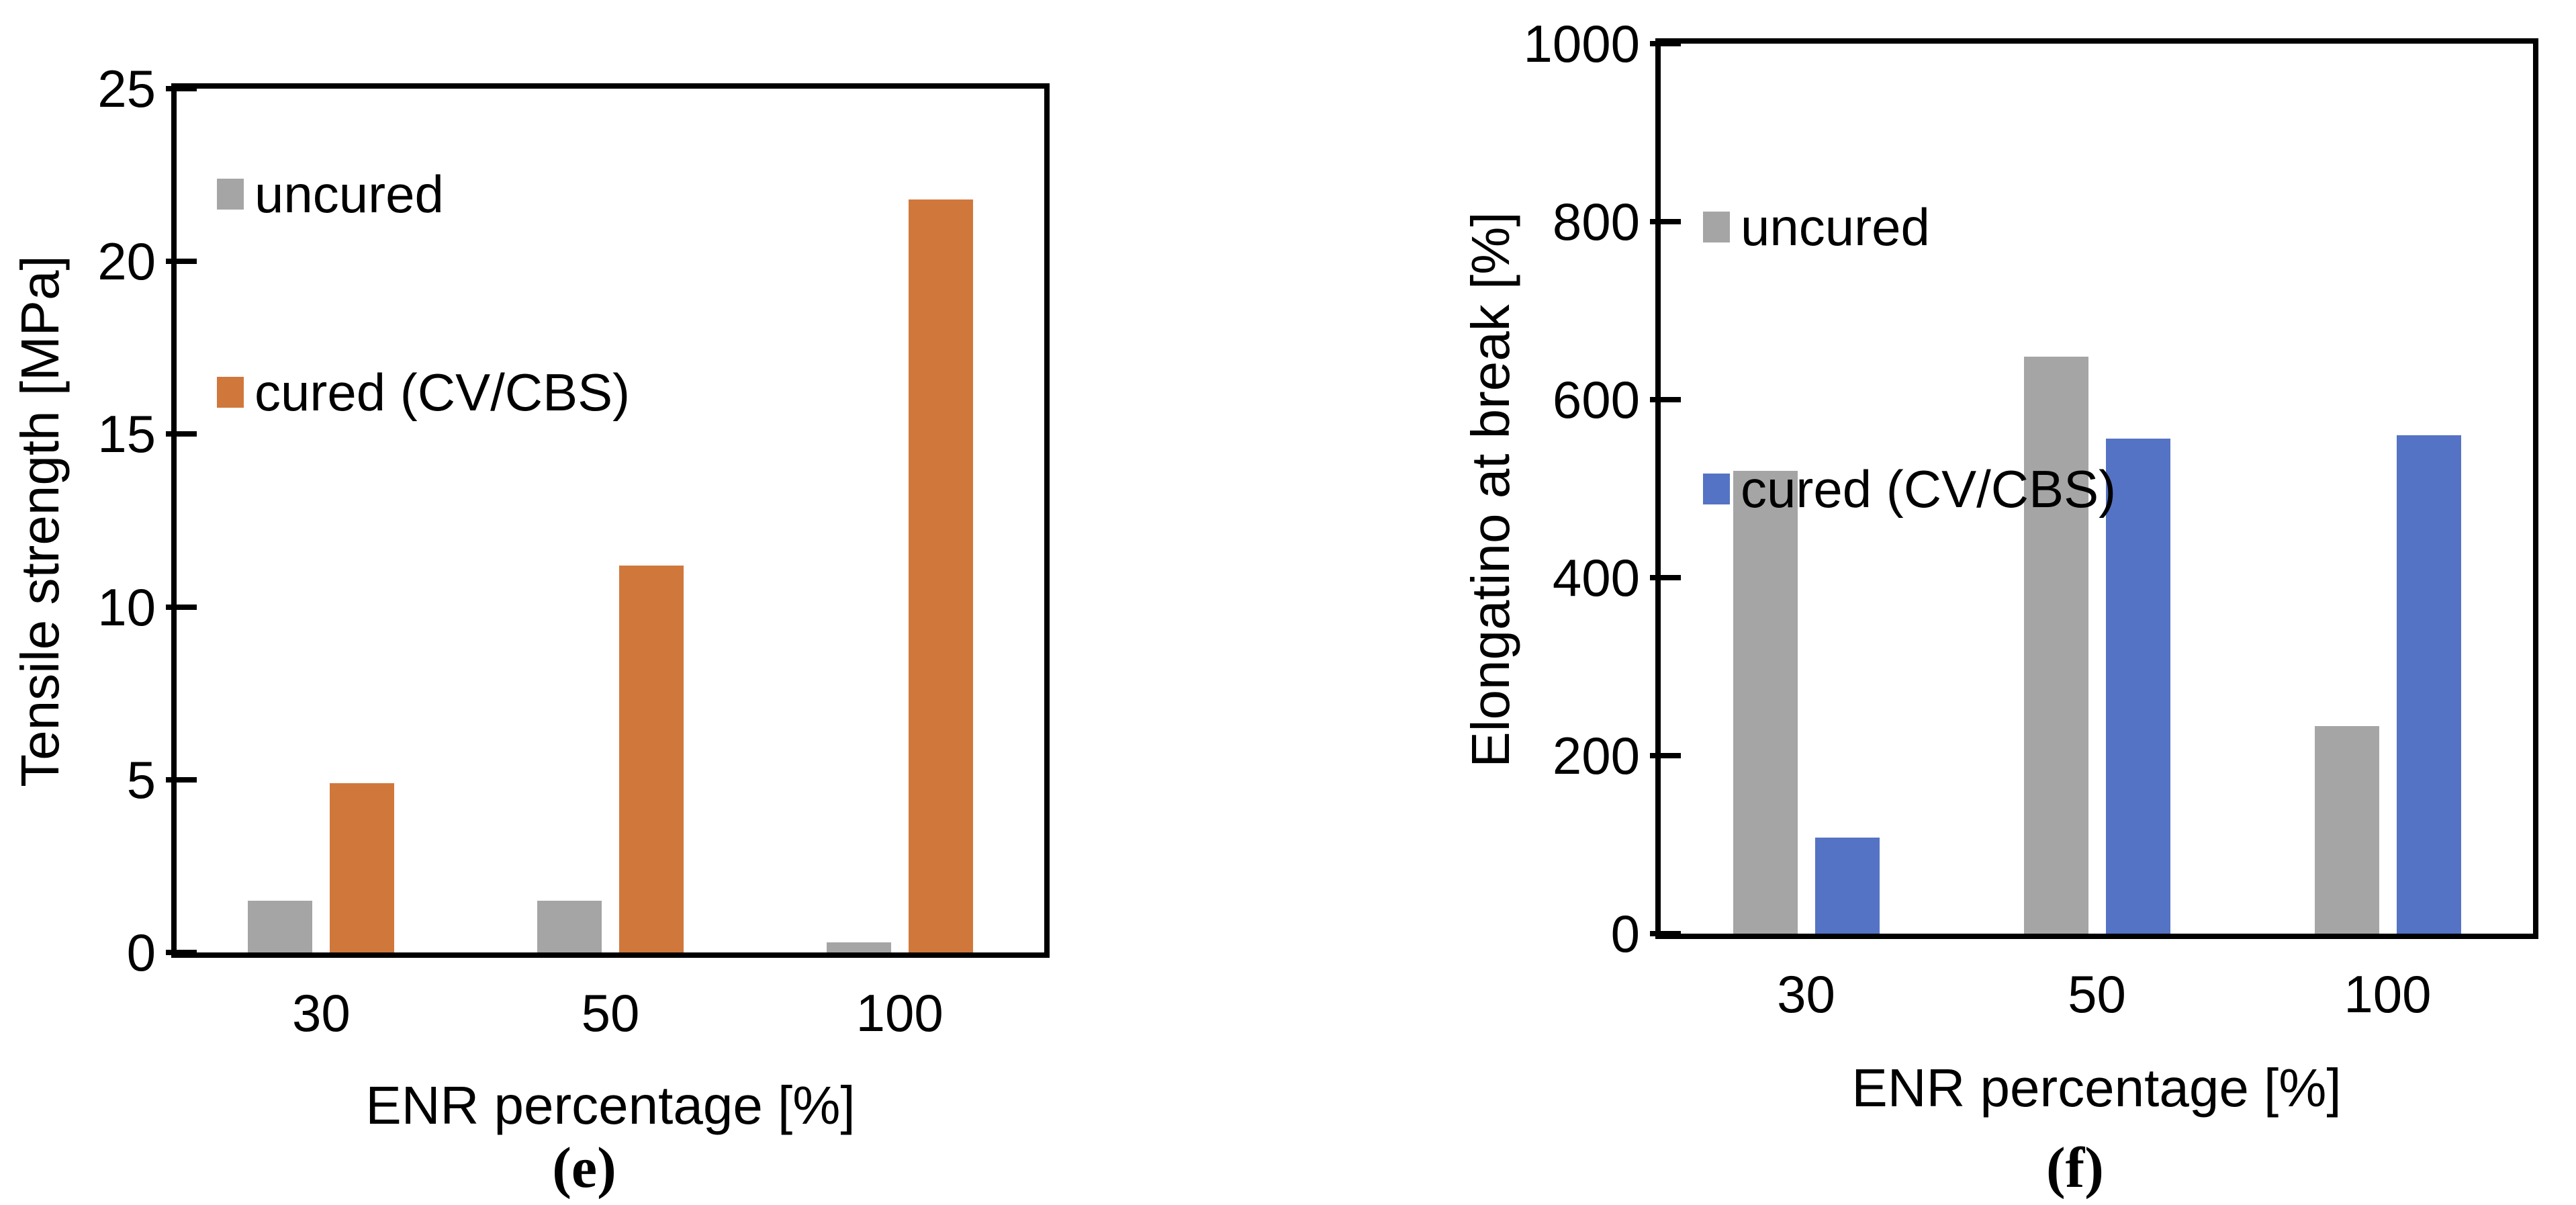 Image resolution: width=2576 pixels, height=1205 pixels. I want to click on y-tick-label: 800, so click(1596, 221).